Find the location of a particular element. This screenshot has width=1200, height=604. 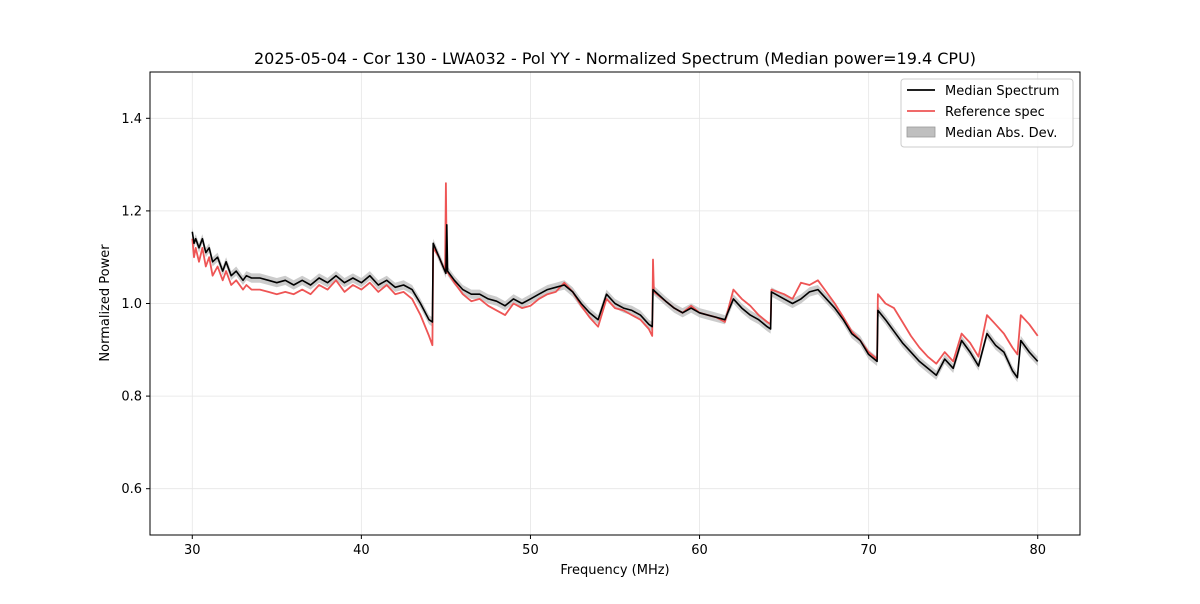

x-axis-label: Frequency (MHz) is located at coordinates (614, 570).